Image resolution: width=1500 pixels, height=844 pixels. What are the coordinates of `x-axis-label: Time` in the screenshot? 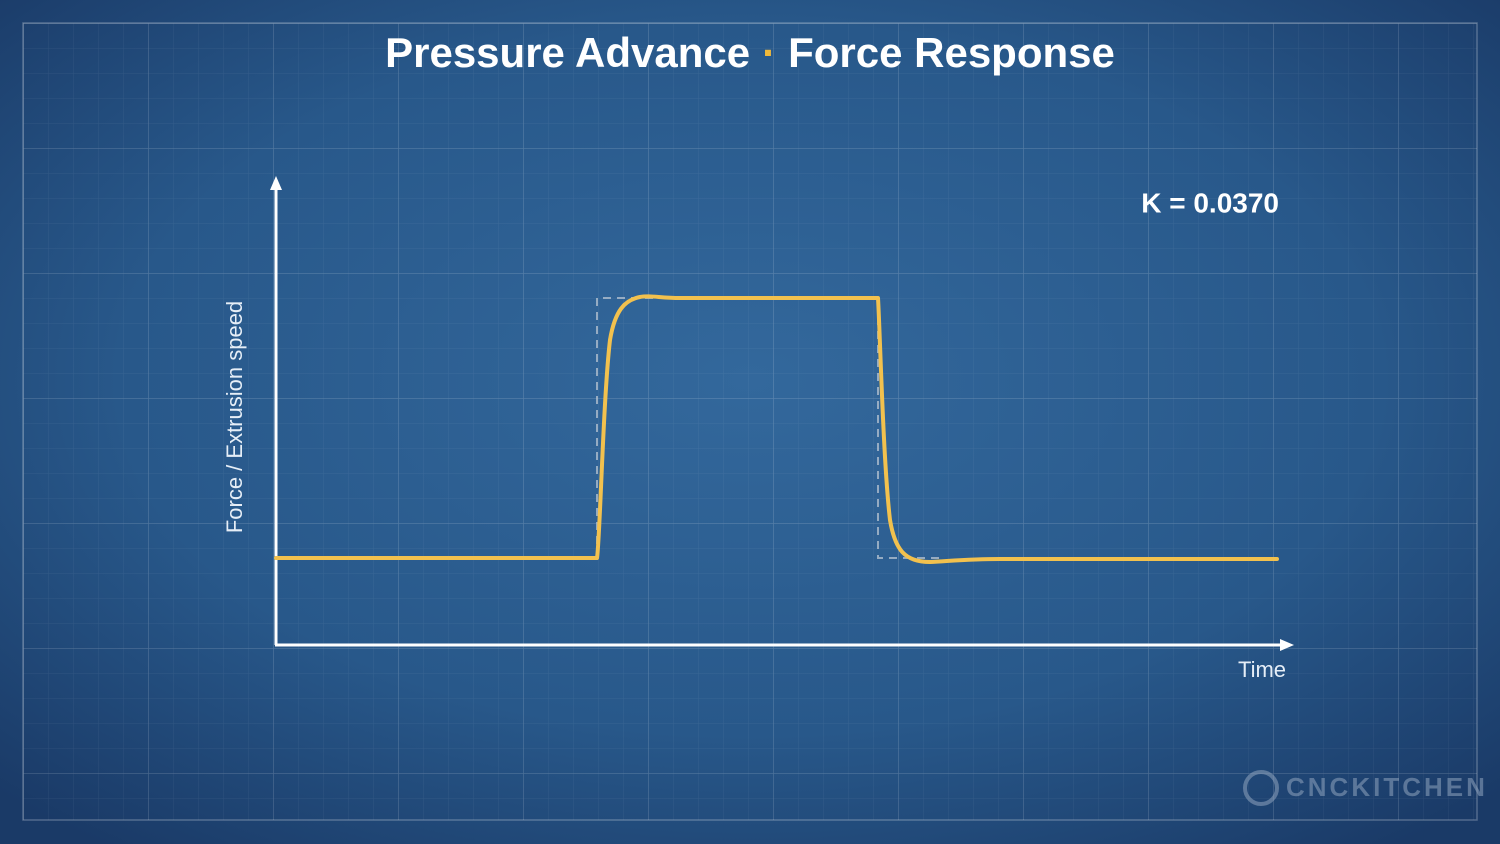 It's located at (1262, 669).